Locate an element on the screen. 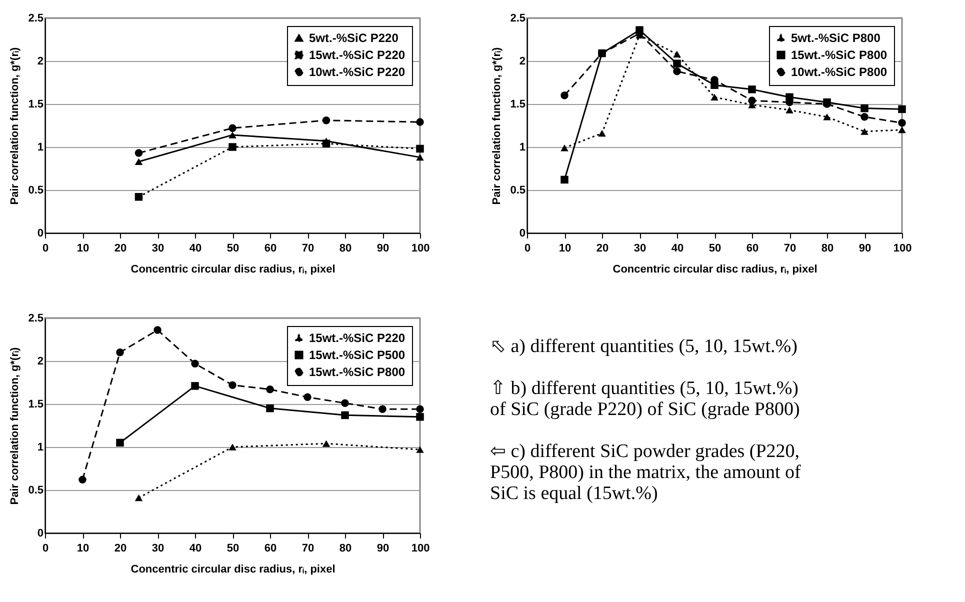 Image resolution: width=965 pixels, height=602 pixels. text: ⇧ b) different quantities (5, 10, 15wt.%) of SiC (grade P220) of SiC (grade P800) is located at coordinates (645, 399).